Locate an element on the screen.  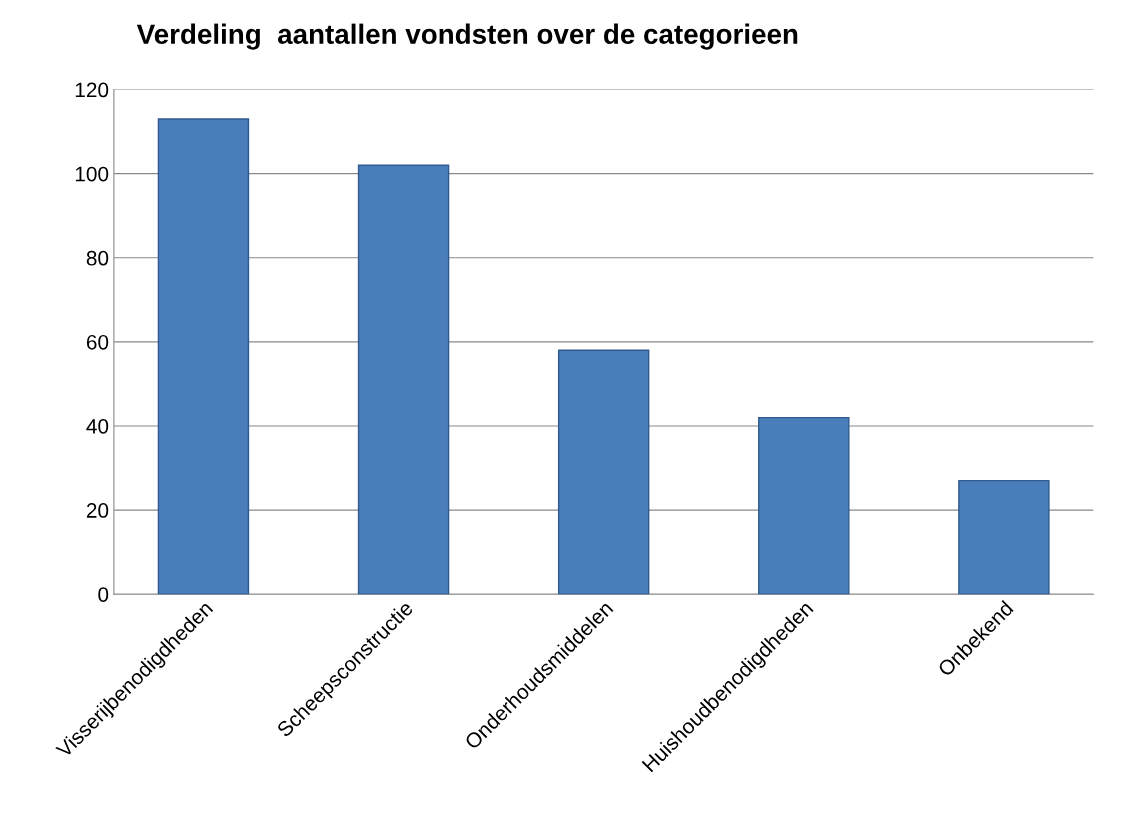
y-tick-label: 120 is located at coordinates (92, 90).